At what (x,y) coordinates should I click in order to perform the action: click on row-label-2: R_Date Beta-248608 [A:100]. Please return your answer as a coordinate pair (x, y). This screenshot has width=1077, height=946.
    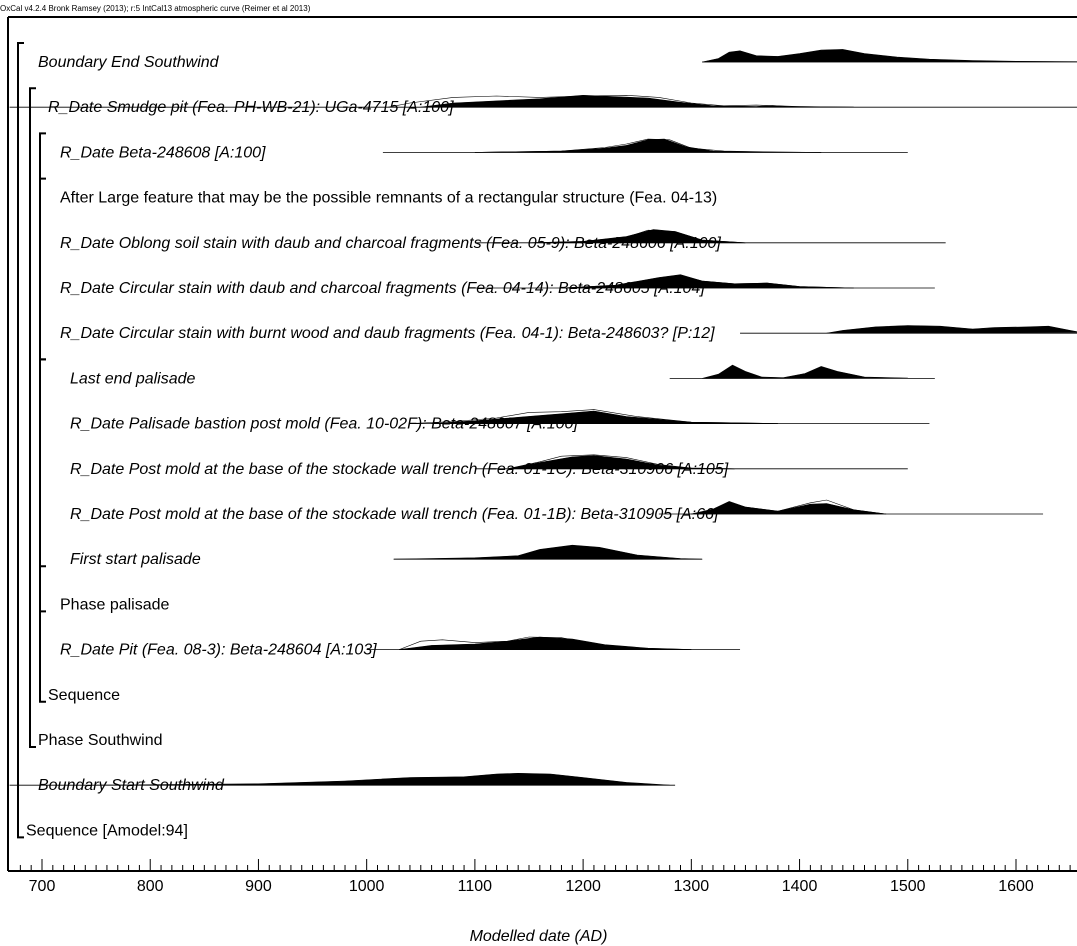
    Looking at the image, I should click on (163, 152).